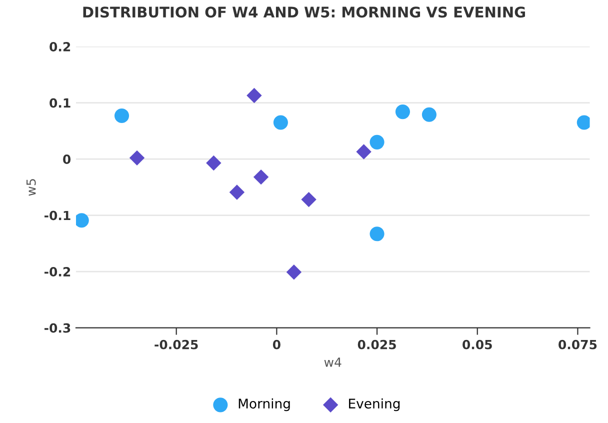 The image size is (608, 423). Describe the element at coordinates (57, 328) in the screenshot. I see `y-tick-label: -0.3` at that location.